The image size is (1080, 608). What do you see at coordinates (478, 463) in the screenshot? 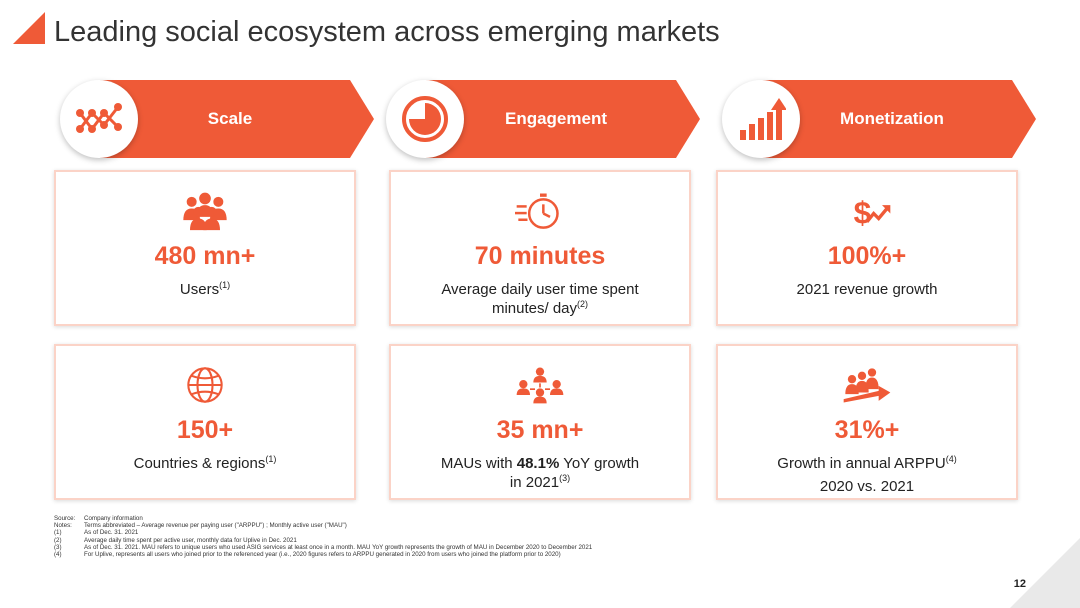
I see `metric-desc-text: MAUs with` at bounding box center [478, 463].